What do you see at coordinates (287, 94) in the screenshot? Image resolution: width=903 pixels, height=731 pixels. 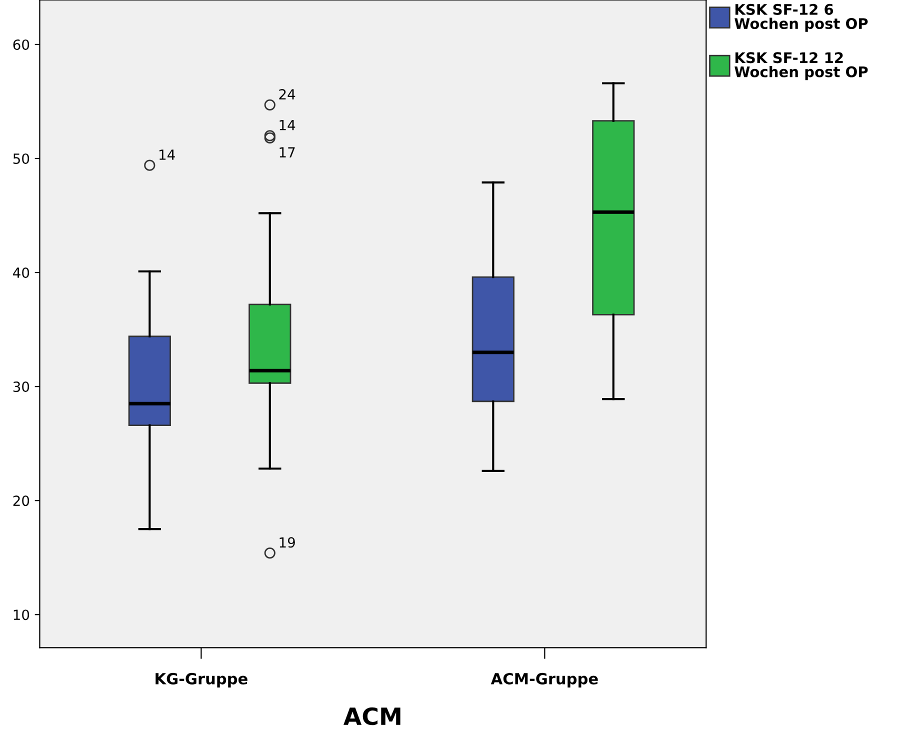 I see `annotation: 24` at bounding box center [287, 94].